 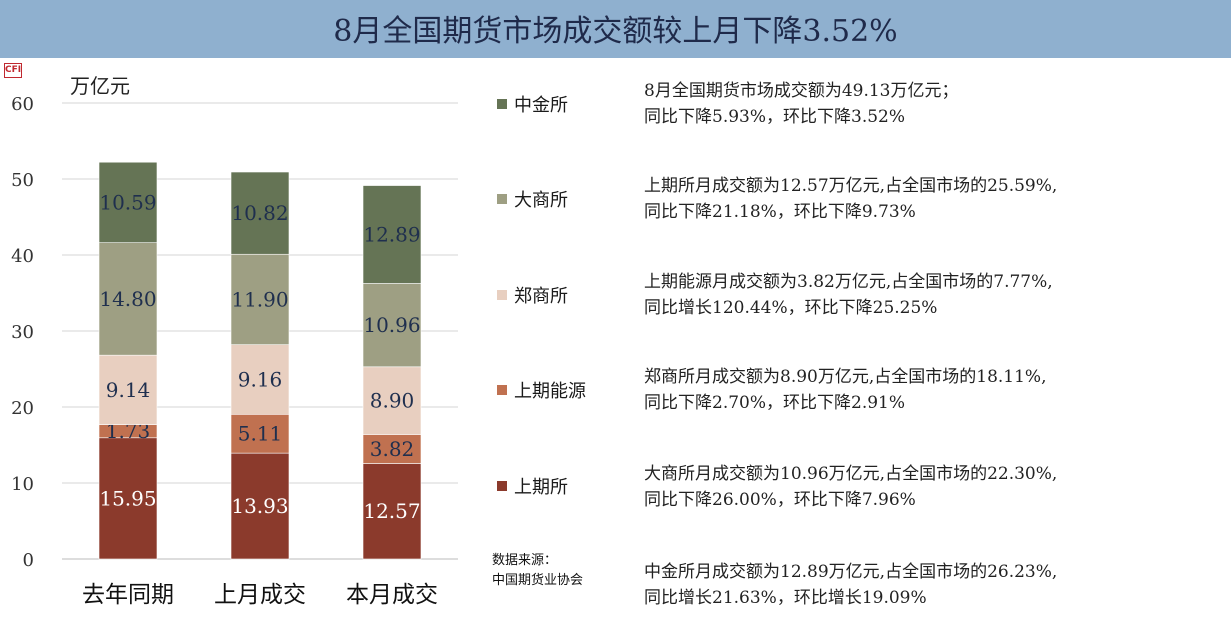 What do you see at coordinates (13, 70) in the screenshot?
I see `cfi-logo: CFI` at bounding box center [13, 70].